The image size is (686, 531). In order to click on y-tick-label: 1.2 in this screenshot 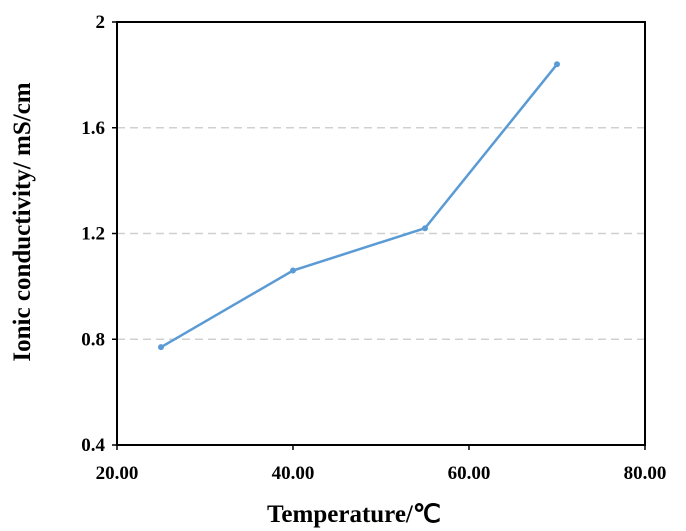, I will do `click(93, 234)`.